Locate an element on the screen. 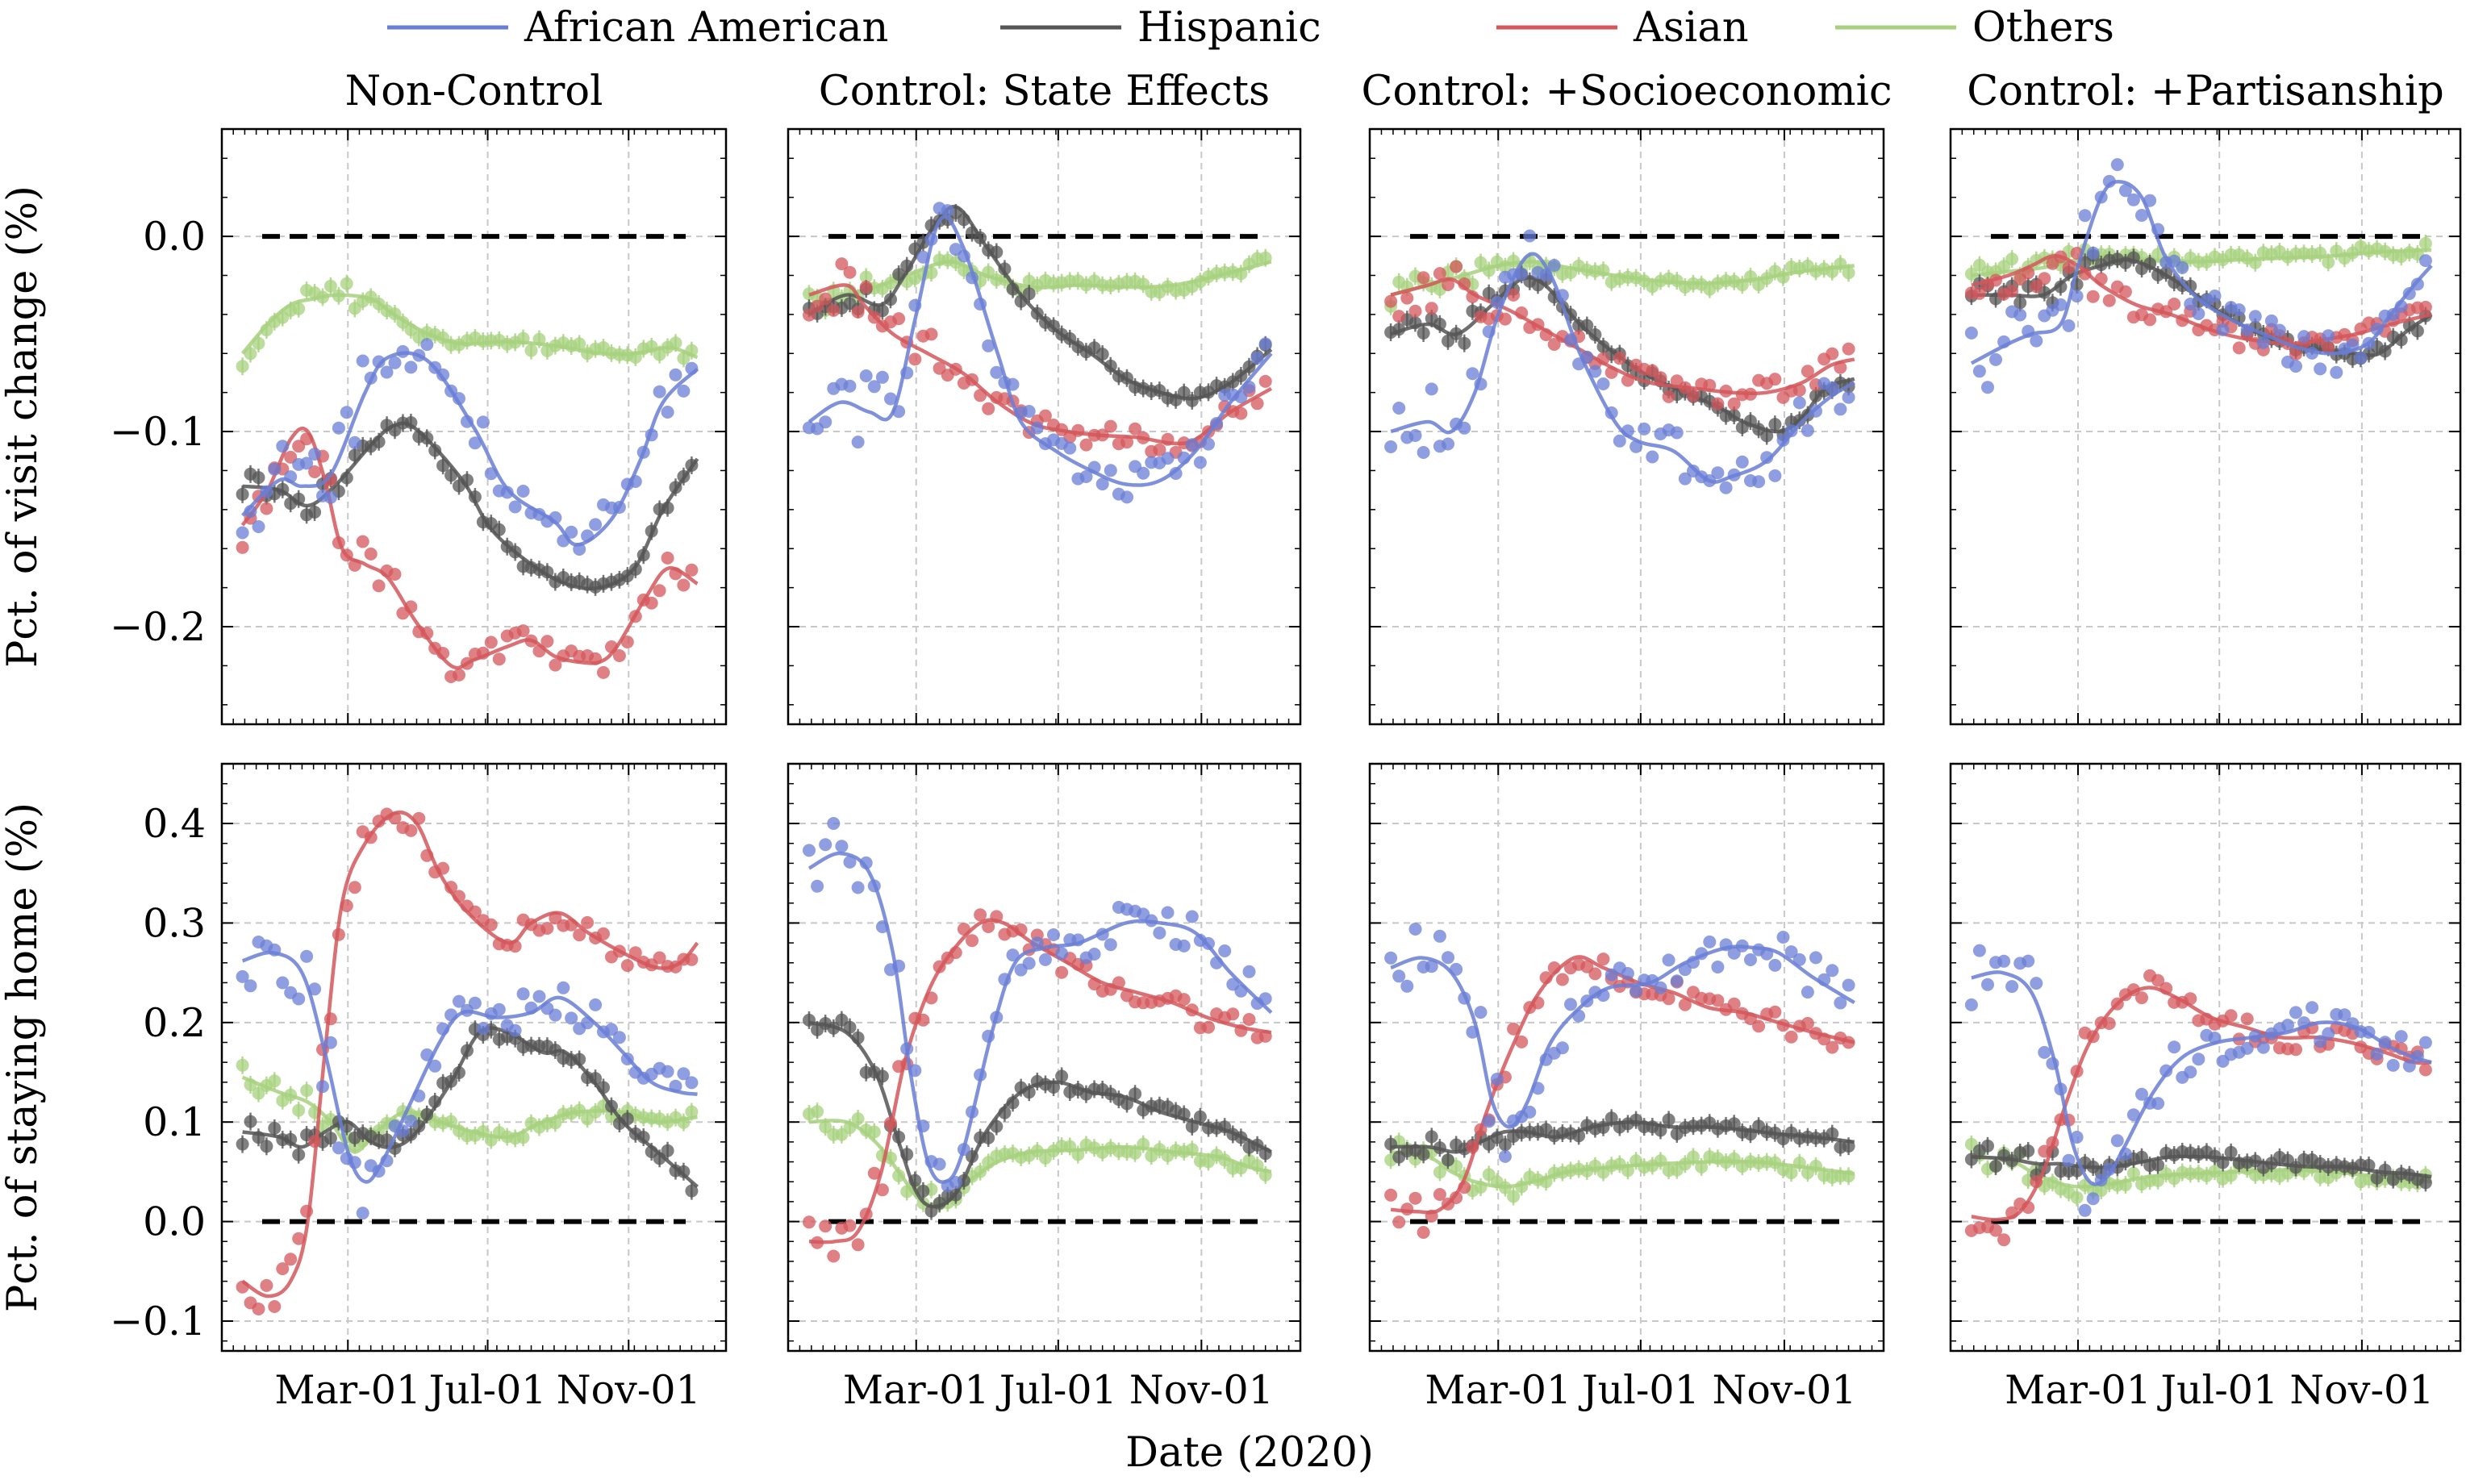  y-axis-label: Pct. of visit change (%) is located at coordinates (23, 427).